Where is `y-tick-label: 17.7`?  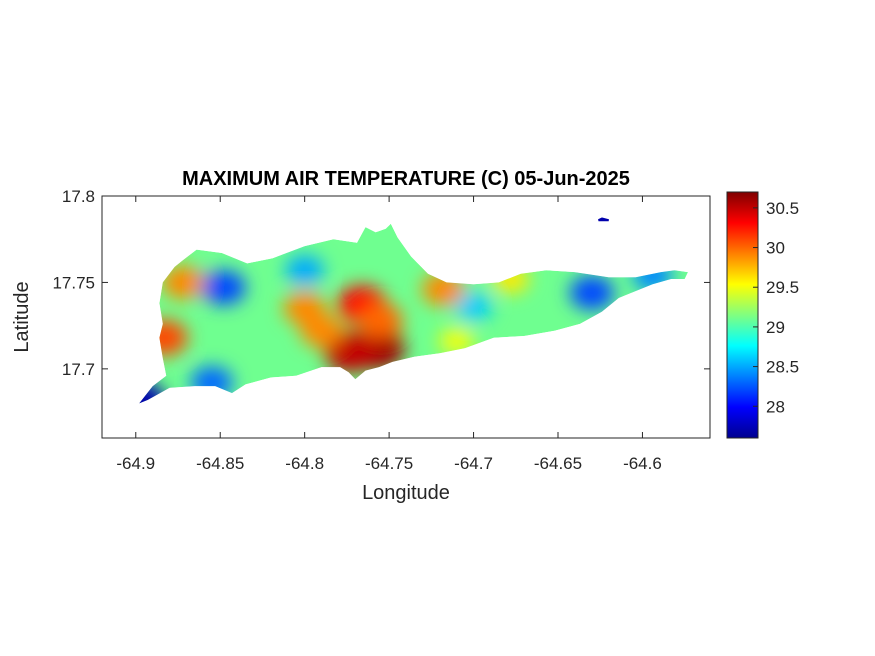
y-tick-label: 17.7 is located at coordinates (78, 369).